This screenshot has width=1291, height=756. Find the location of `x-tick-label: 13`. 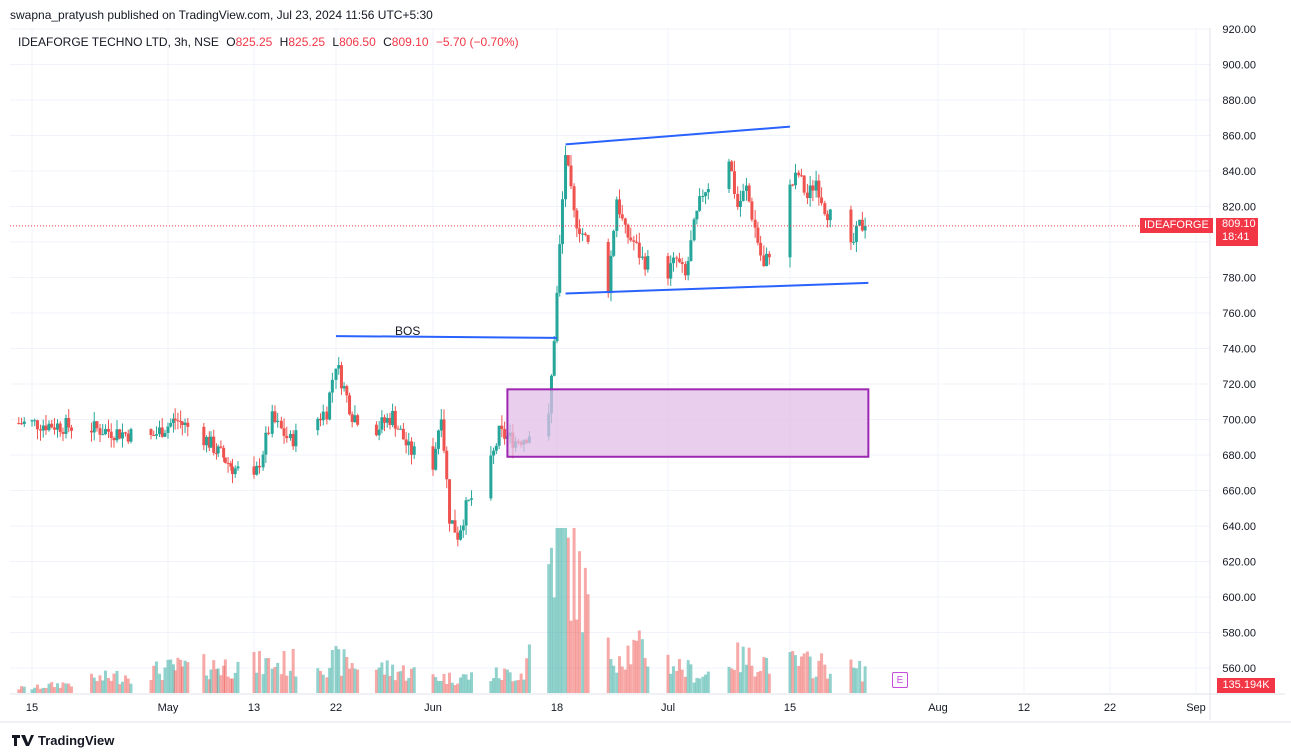

x-tick-label: 13 is located at coordinates (254, 708).